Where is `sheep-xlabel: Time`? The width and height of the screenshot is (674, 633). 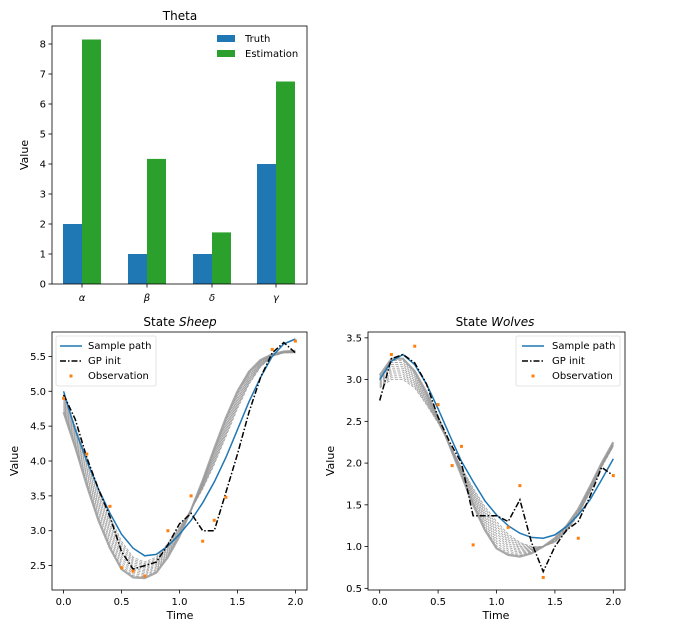
sheep-xlabel: Time is located at coordinates (180, 615).